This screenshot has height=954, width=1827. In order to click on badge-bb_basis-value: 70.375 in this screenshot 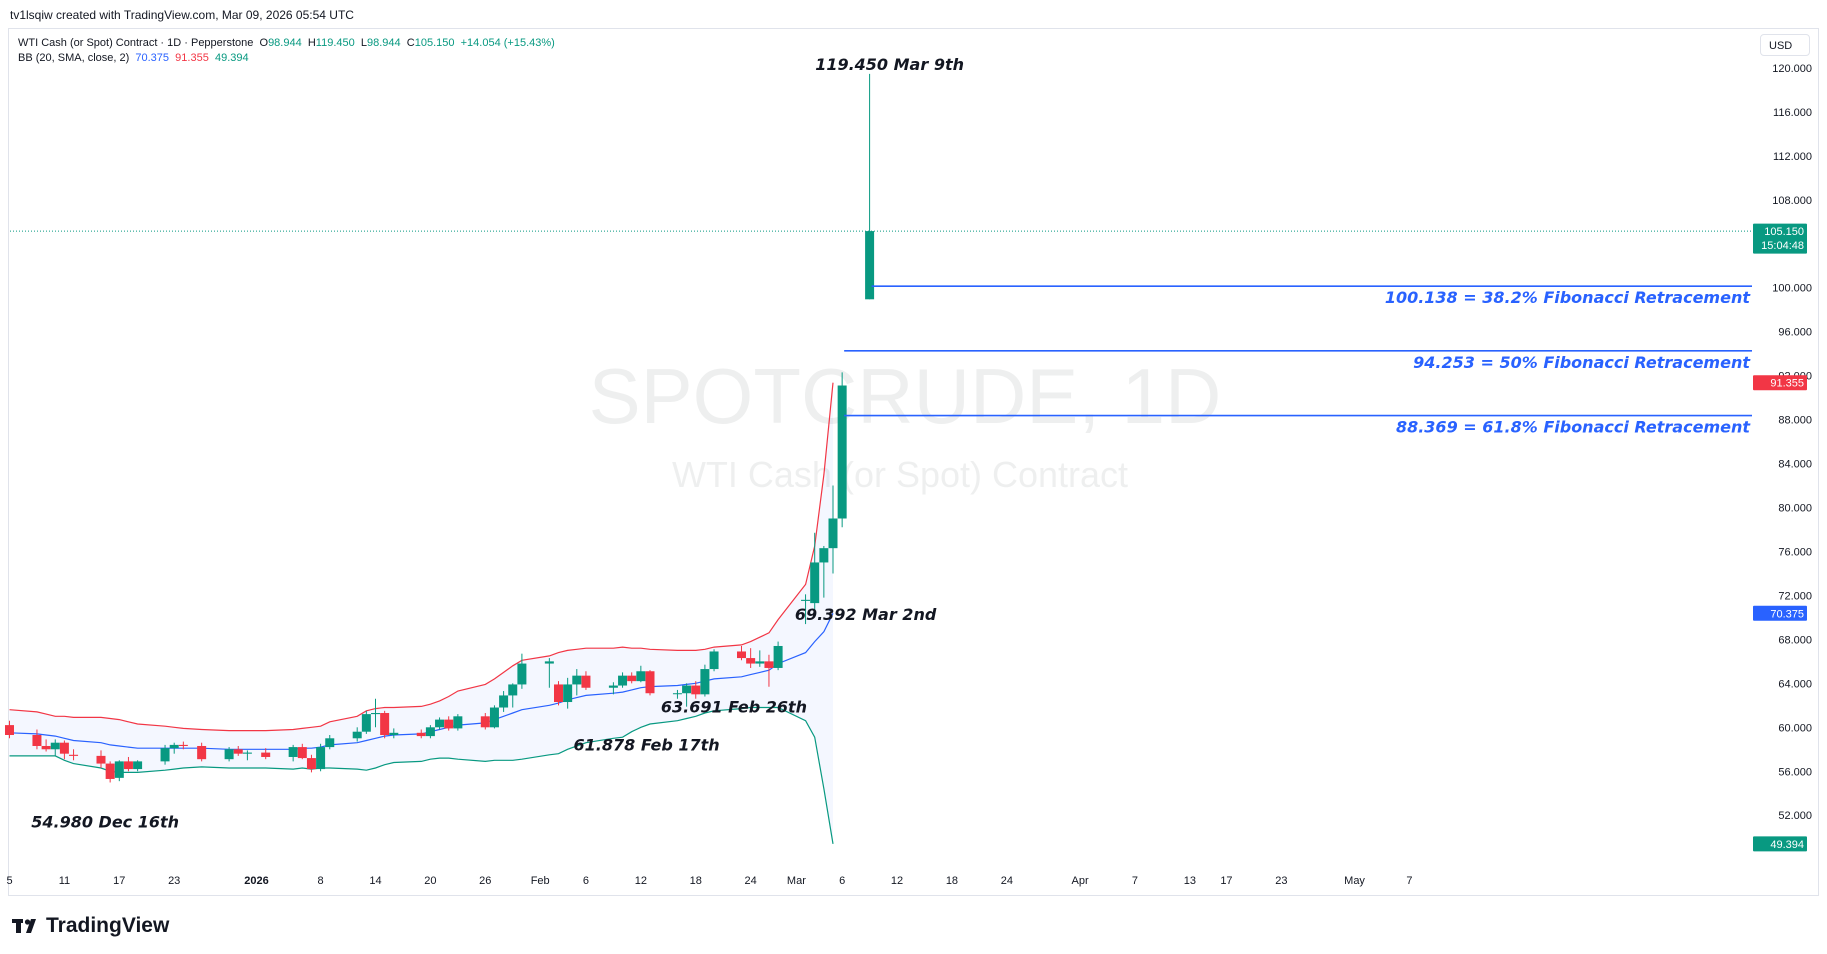, I will do `click(1787, 614)`.